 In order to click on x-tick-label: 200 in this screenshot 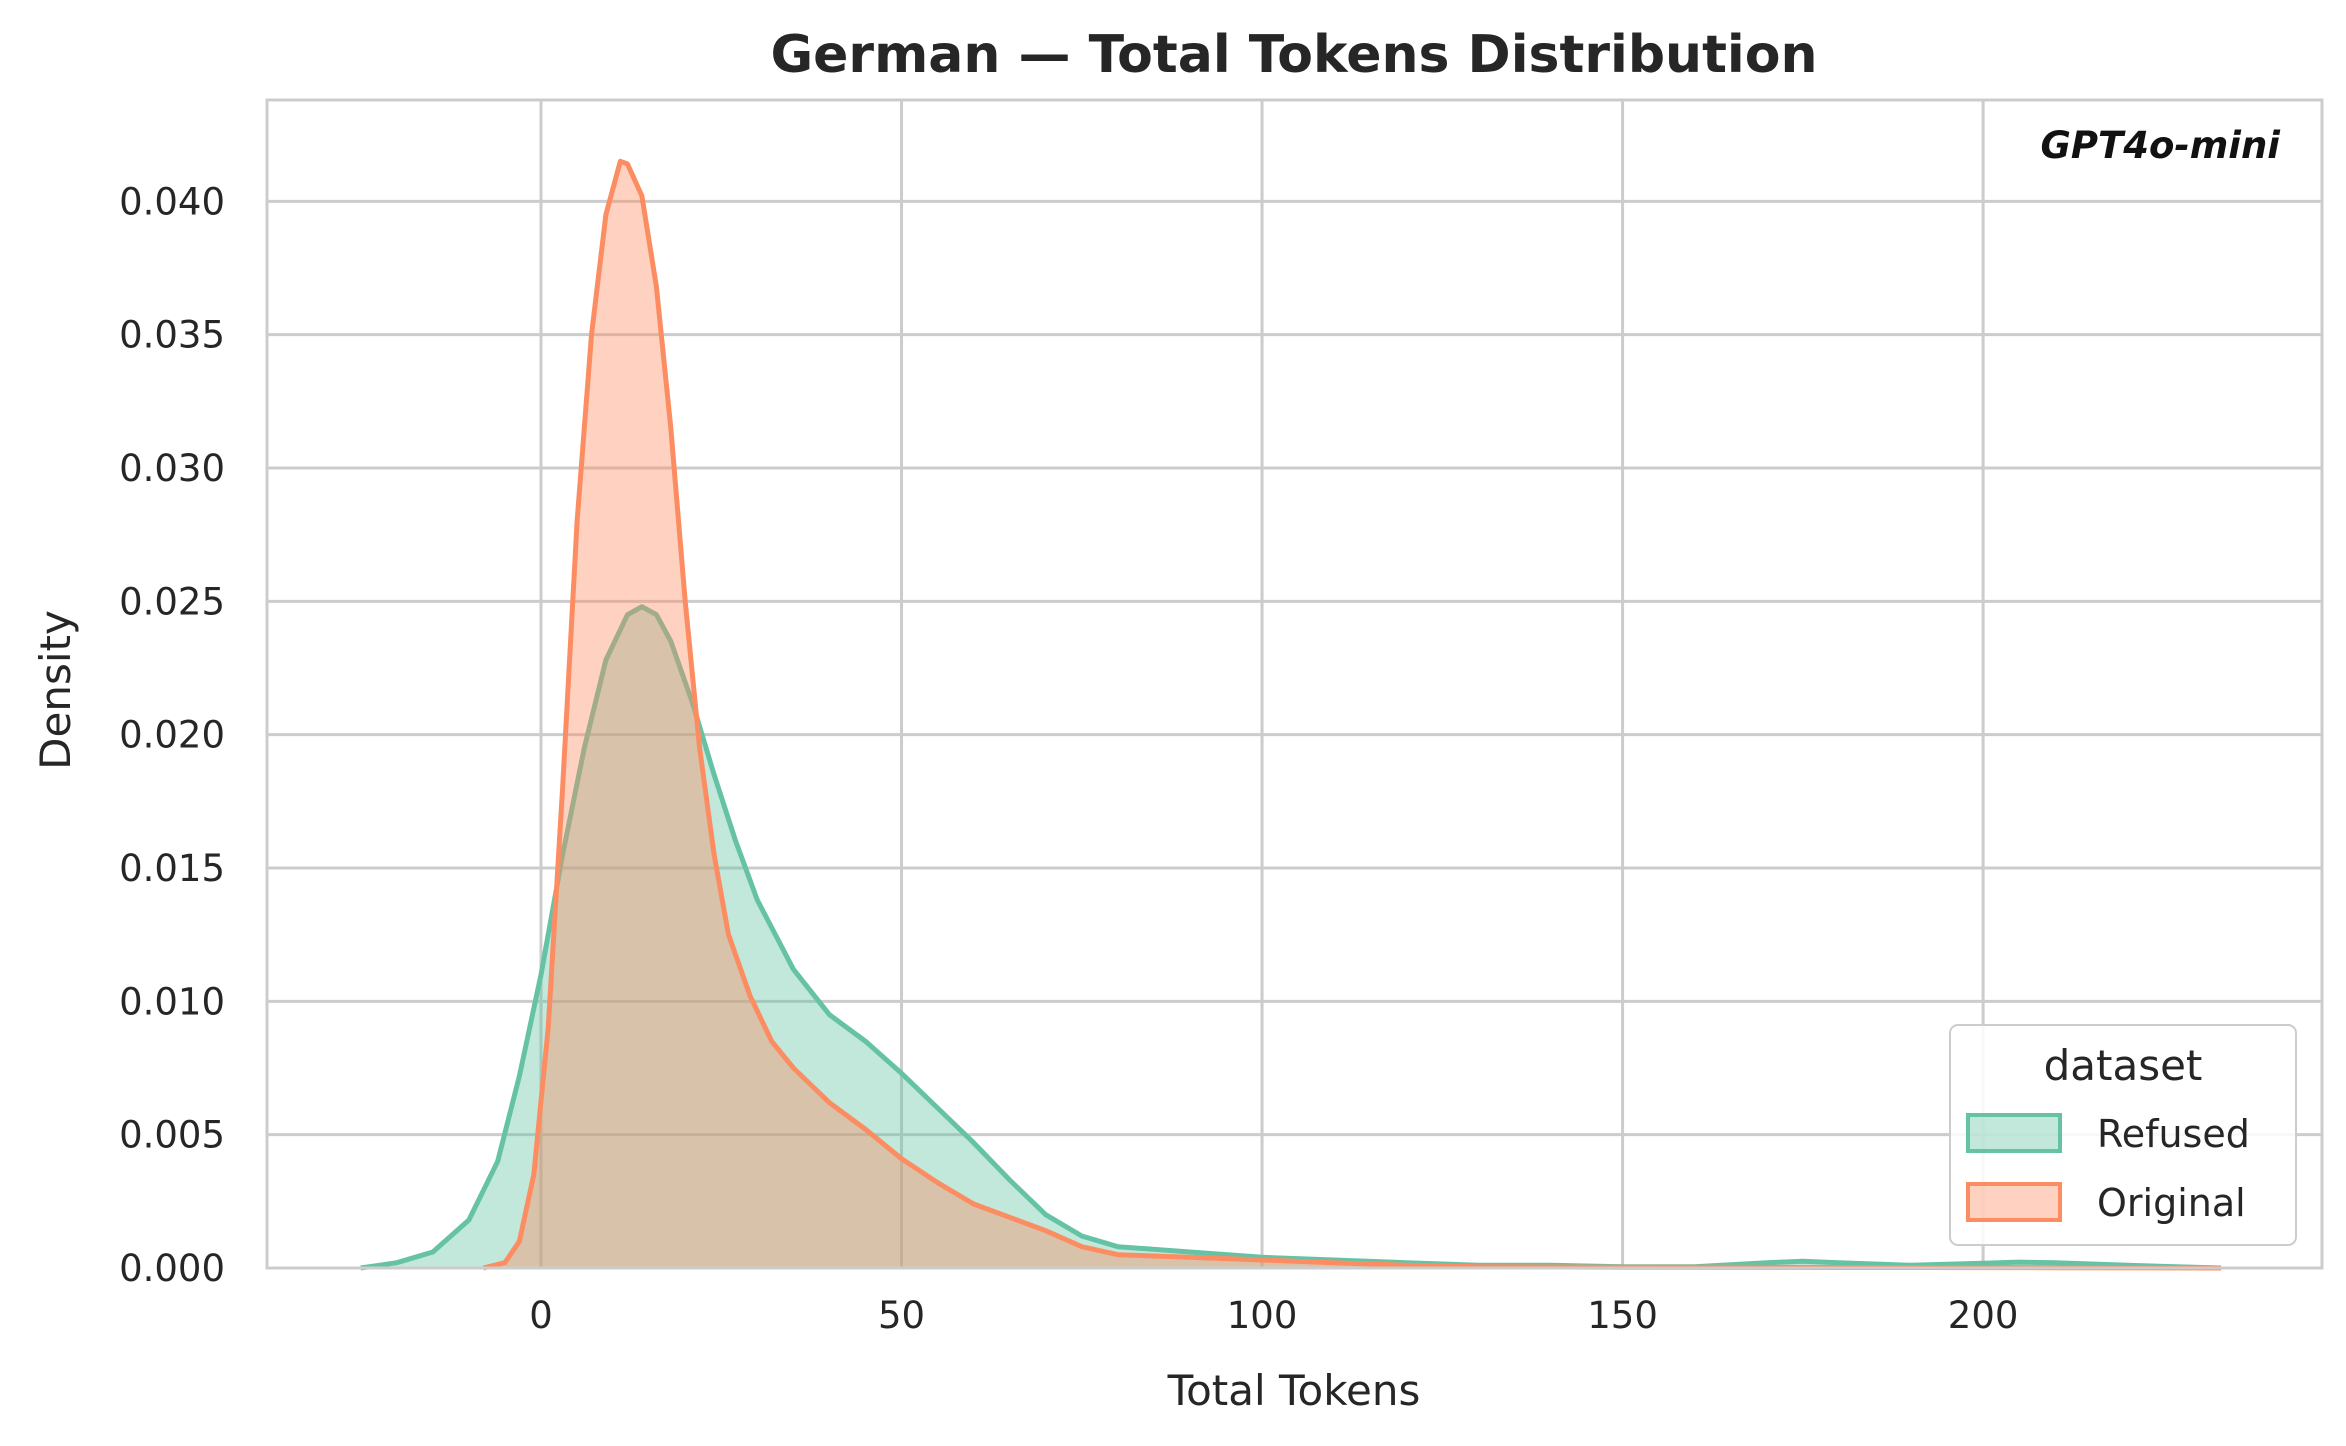, I will do `click(1983, 1315)`.